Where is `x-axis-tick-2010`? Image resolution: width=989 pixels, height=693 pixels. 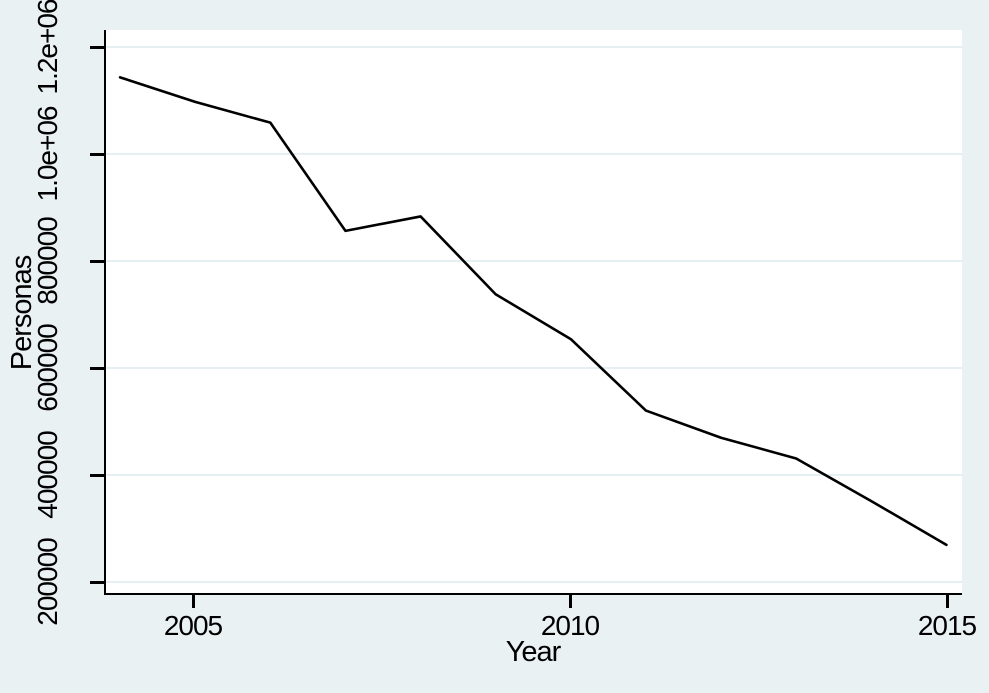
x-axis-tick-2010 is located at coordinates (570, 601).